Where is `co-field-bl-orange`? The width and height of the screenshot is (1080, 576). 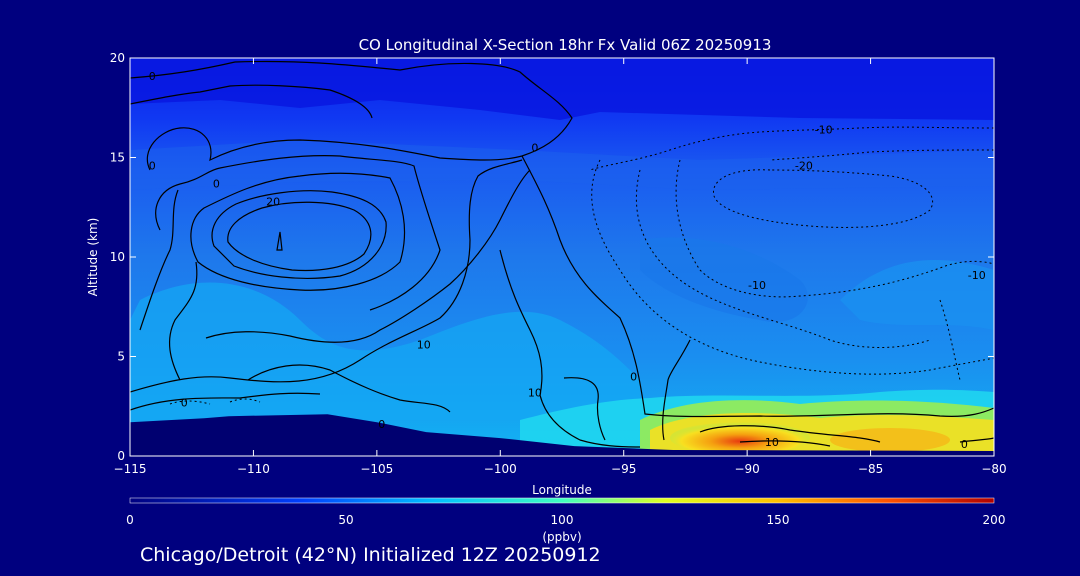
co-field-bl-orange is located at coordinates (890, 440).